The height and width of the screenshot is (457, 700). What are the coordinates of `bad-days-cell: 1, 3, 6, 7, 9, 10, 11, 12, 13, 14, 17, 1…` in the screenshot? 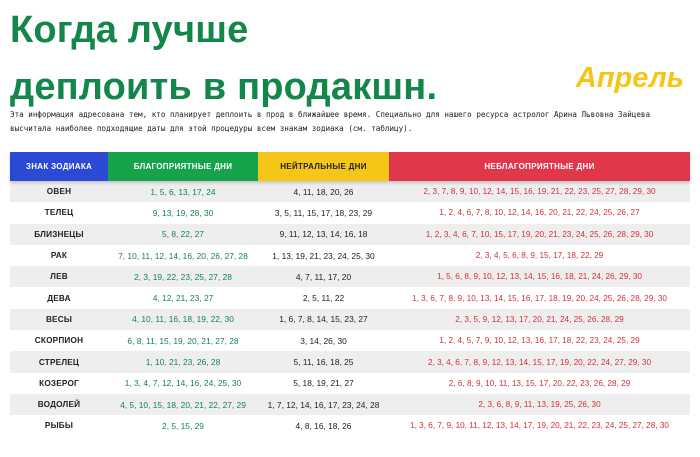 It's located at (539, 426).